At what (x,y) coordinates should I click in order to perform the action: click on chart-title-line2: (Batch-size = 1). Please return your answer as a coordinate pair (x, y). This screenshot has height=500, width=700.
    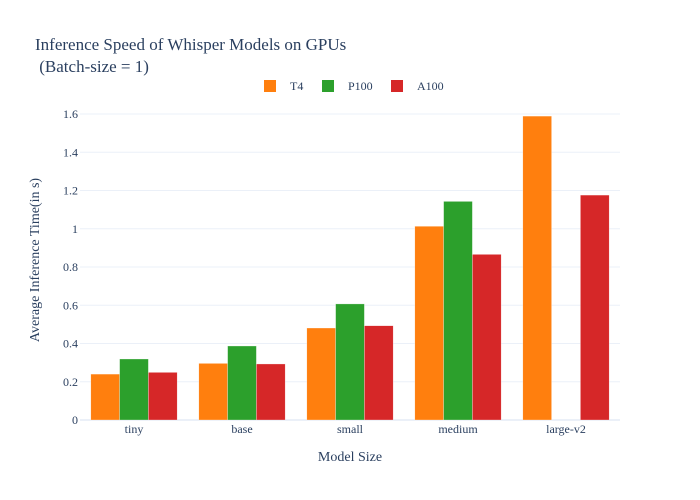
    Looking at the image, I should click on (92, 66).